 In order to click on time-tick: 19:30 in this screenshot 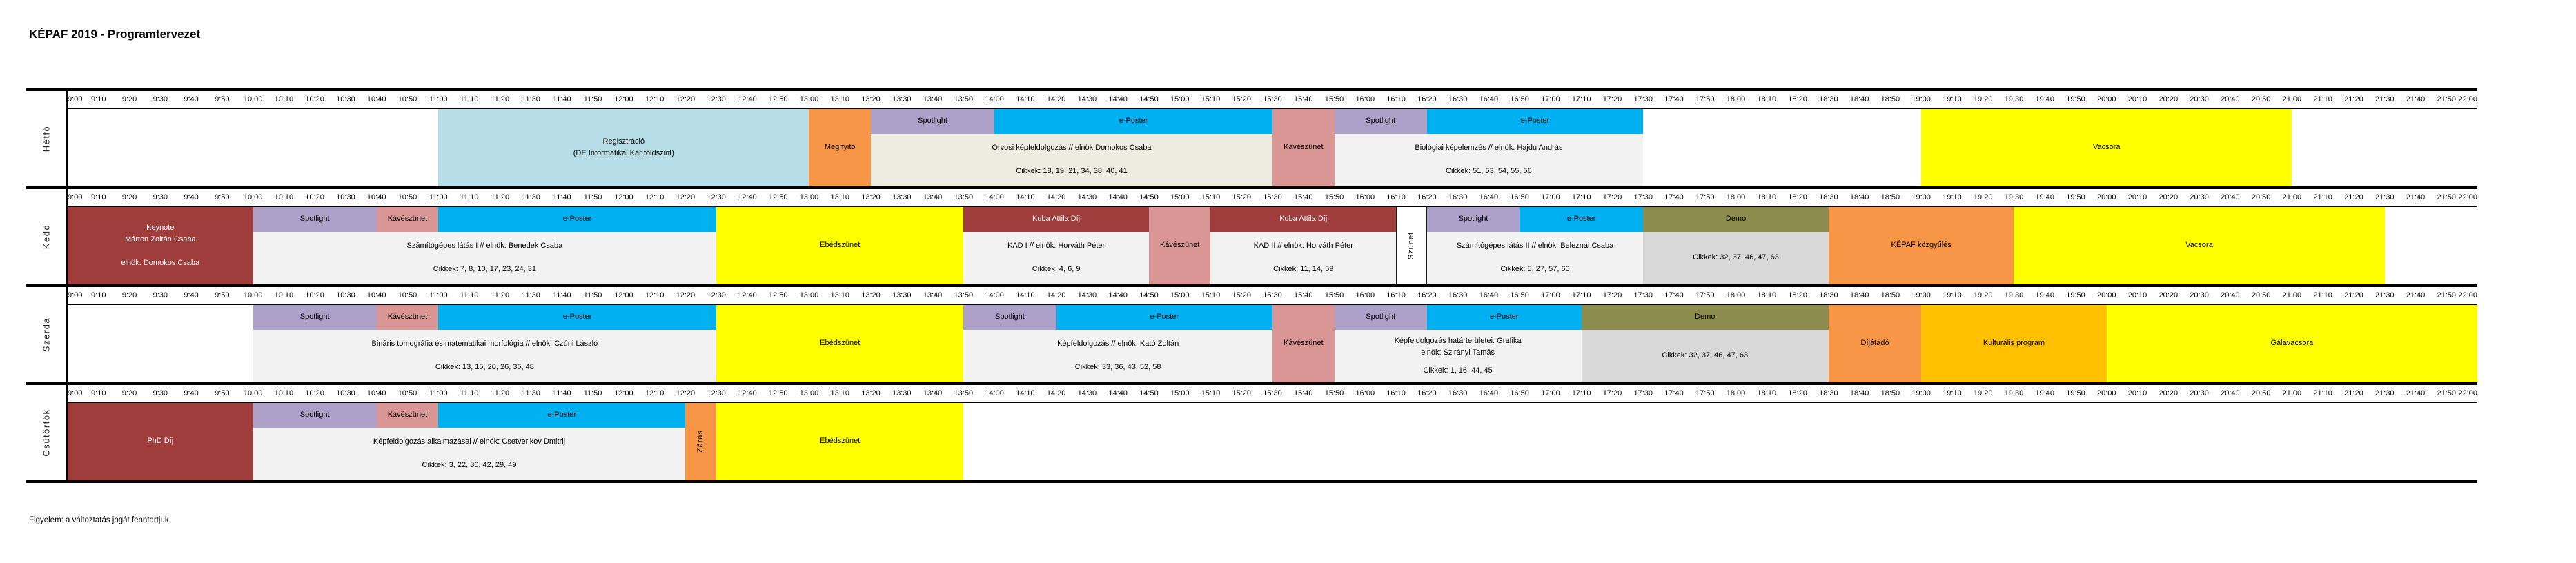, I will do `click(2014, 99)`.